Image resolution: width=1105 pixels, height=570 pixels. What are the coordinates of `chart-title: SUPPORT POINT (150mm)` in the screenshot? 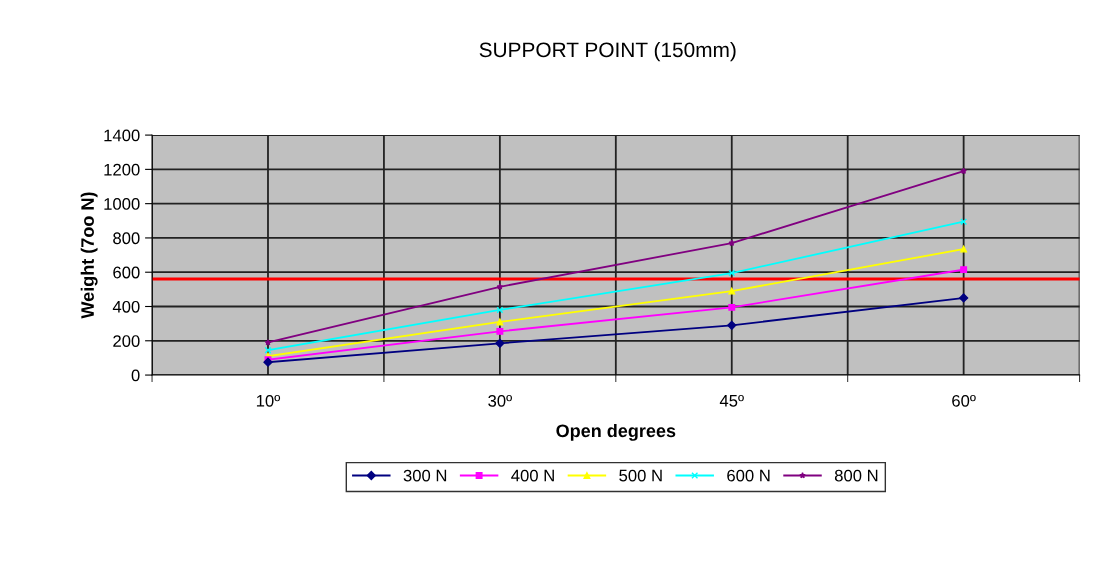 It's located at (607, 51).